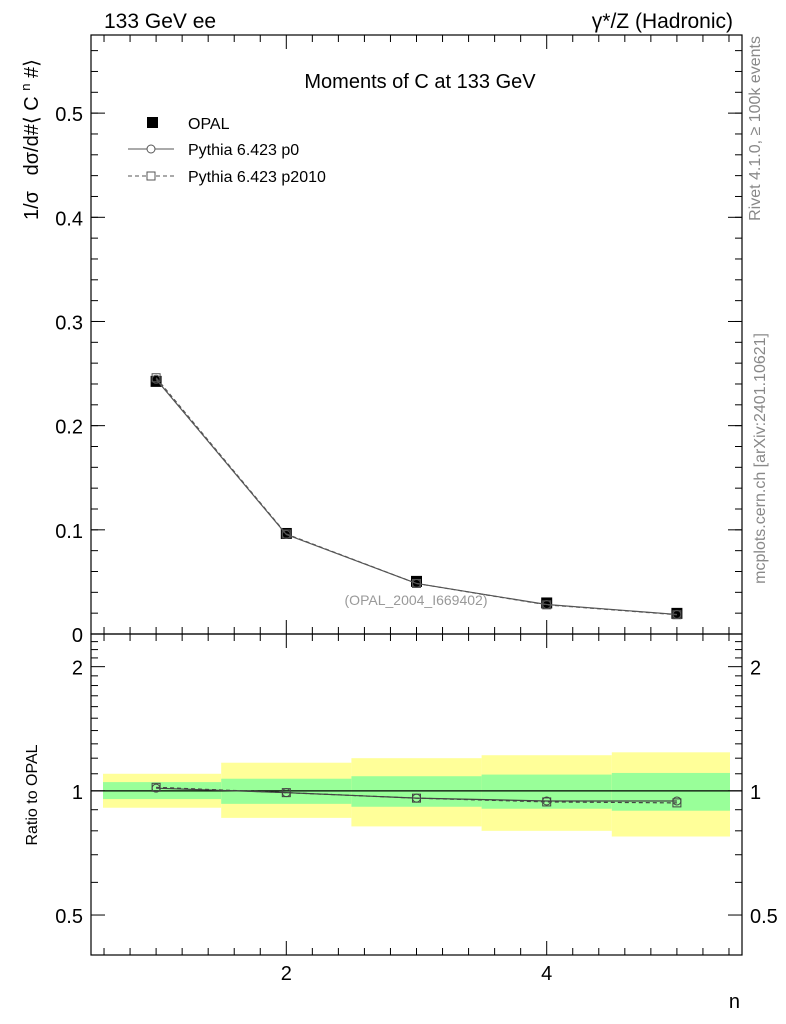 This screenshot has height=1024, width=786. Describe the element at coordinates (764, 917) in the screenshot. I see `ratio-y-tick-label-right: 0.5` at that location.